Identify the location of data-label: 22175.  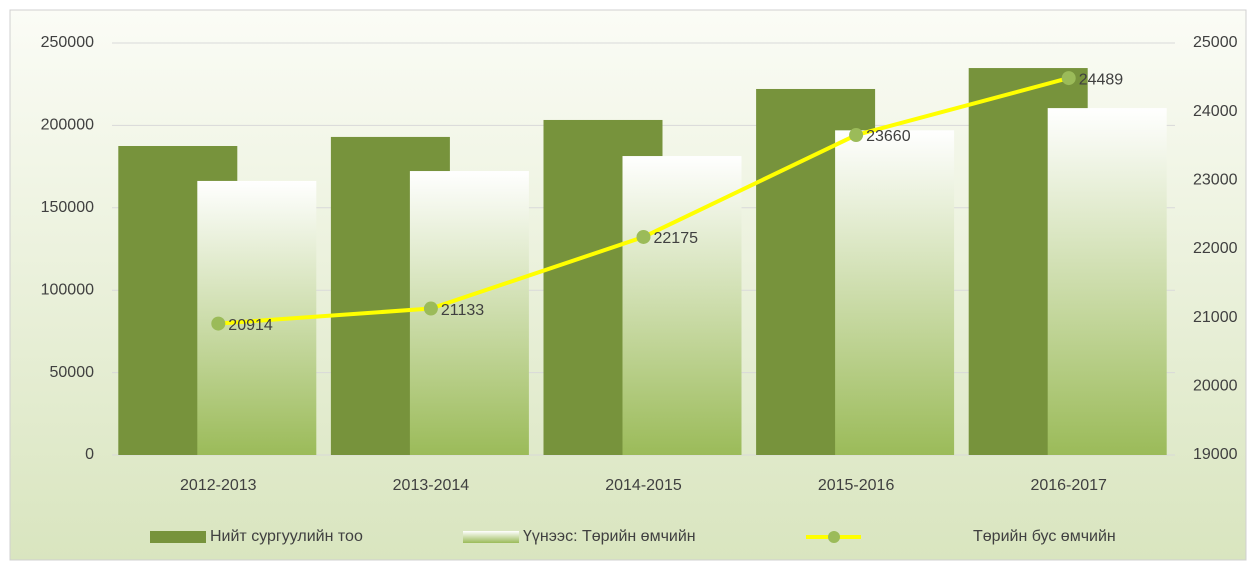
(676, 238).